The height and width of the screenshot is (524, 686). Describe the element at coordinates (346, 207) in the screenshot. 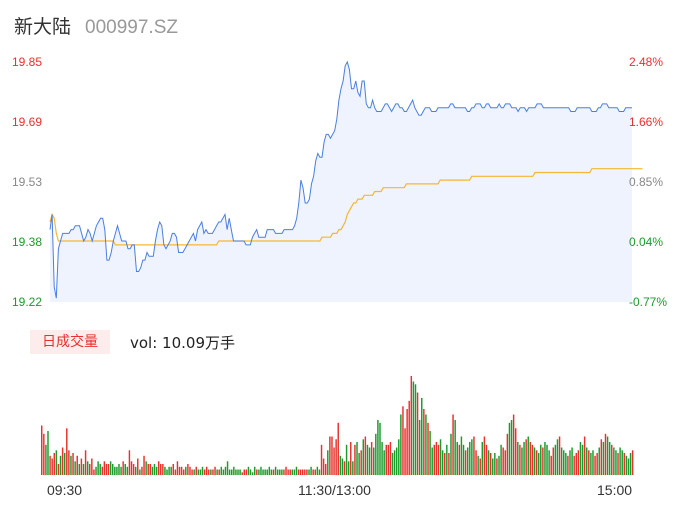

I see `avg-price-line` at that location.